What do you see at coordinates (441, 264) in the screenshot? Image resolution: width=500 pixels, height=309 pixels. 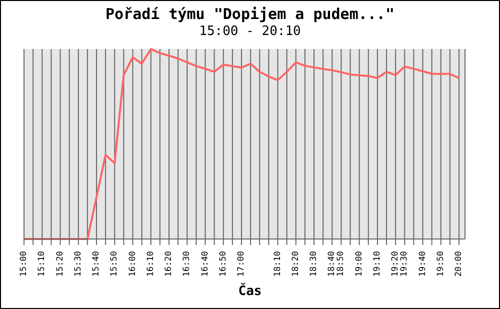 I see `x-tick-label: 19:50` at bounding box center [441, 264].